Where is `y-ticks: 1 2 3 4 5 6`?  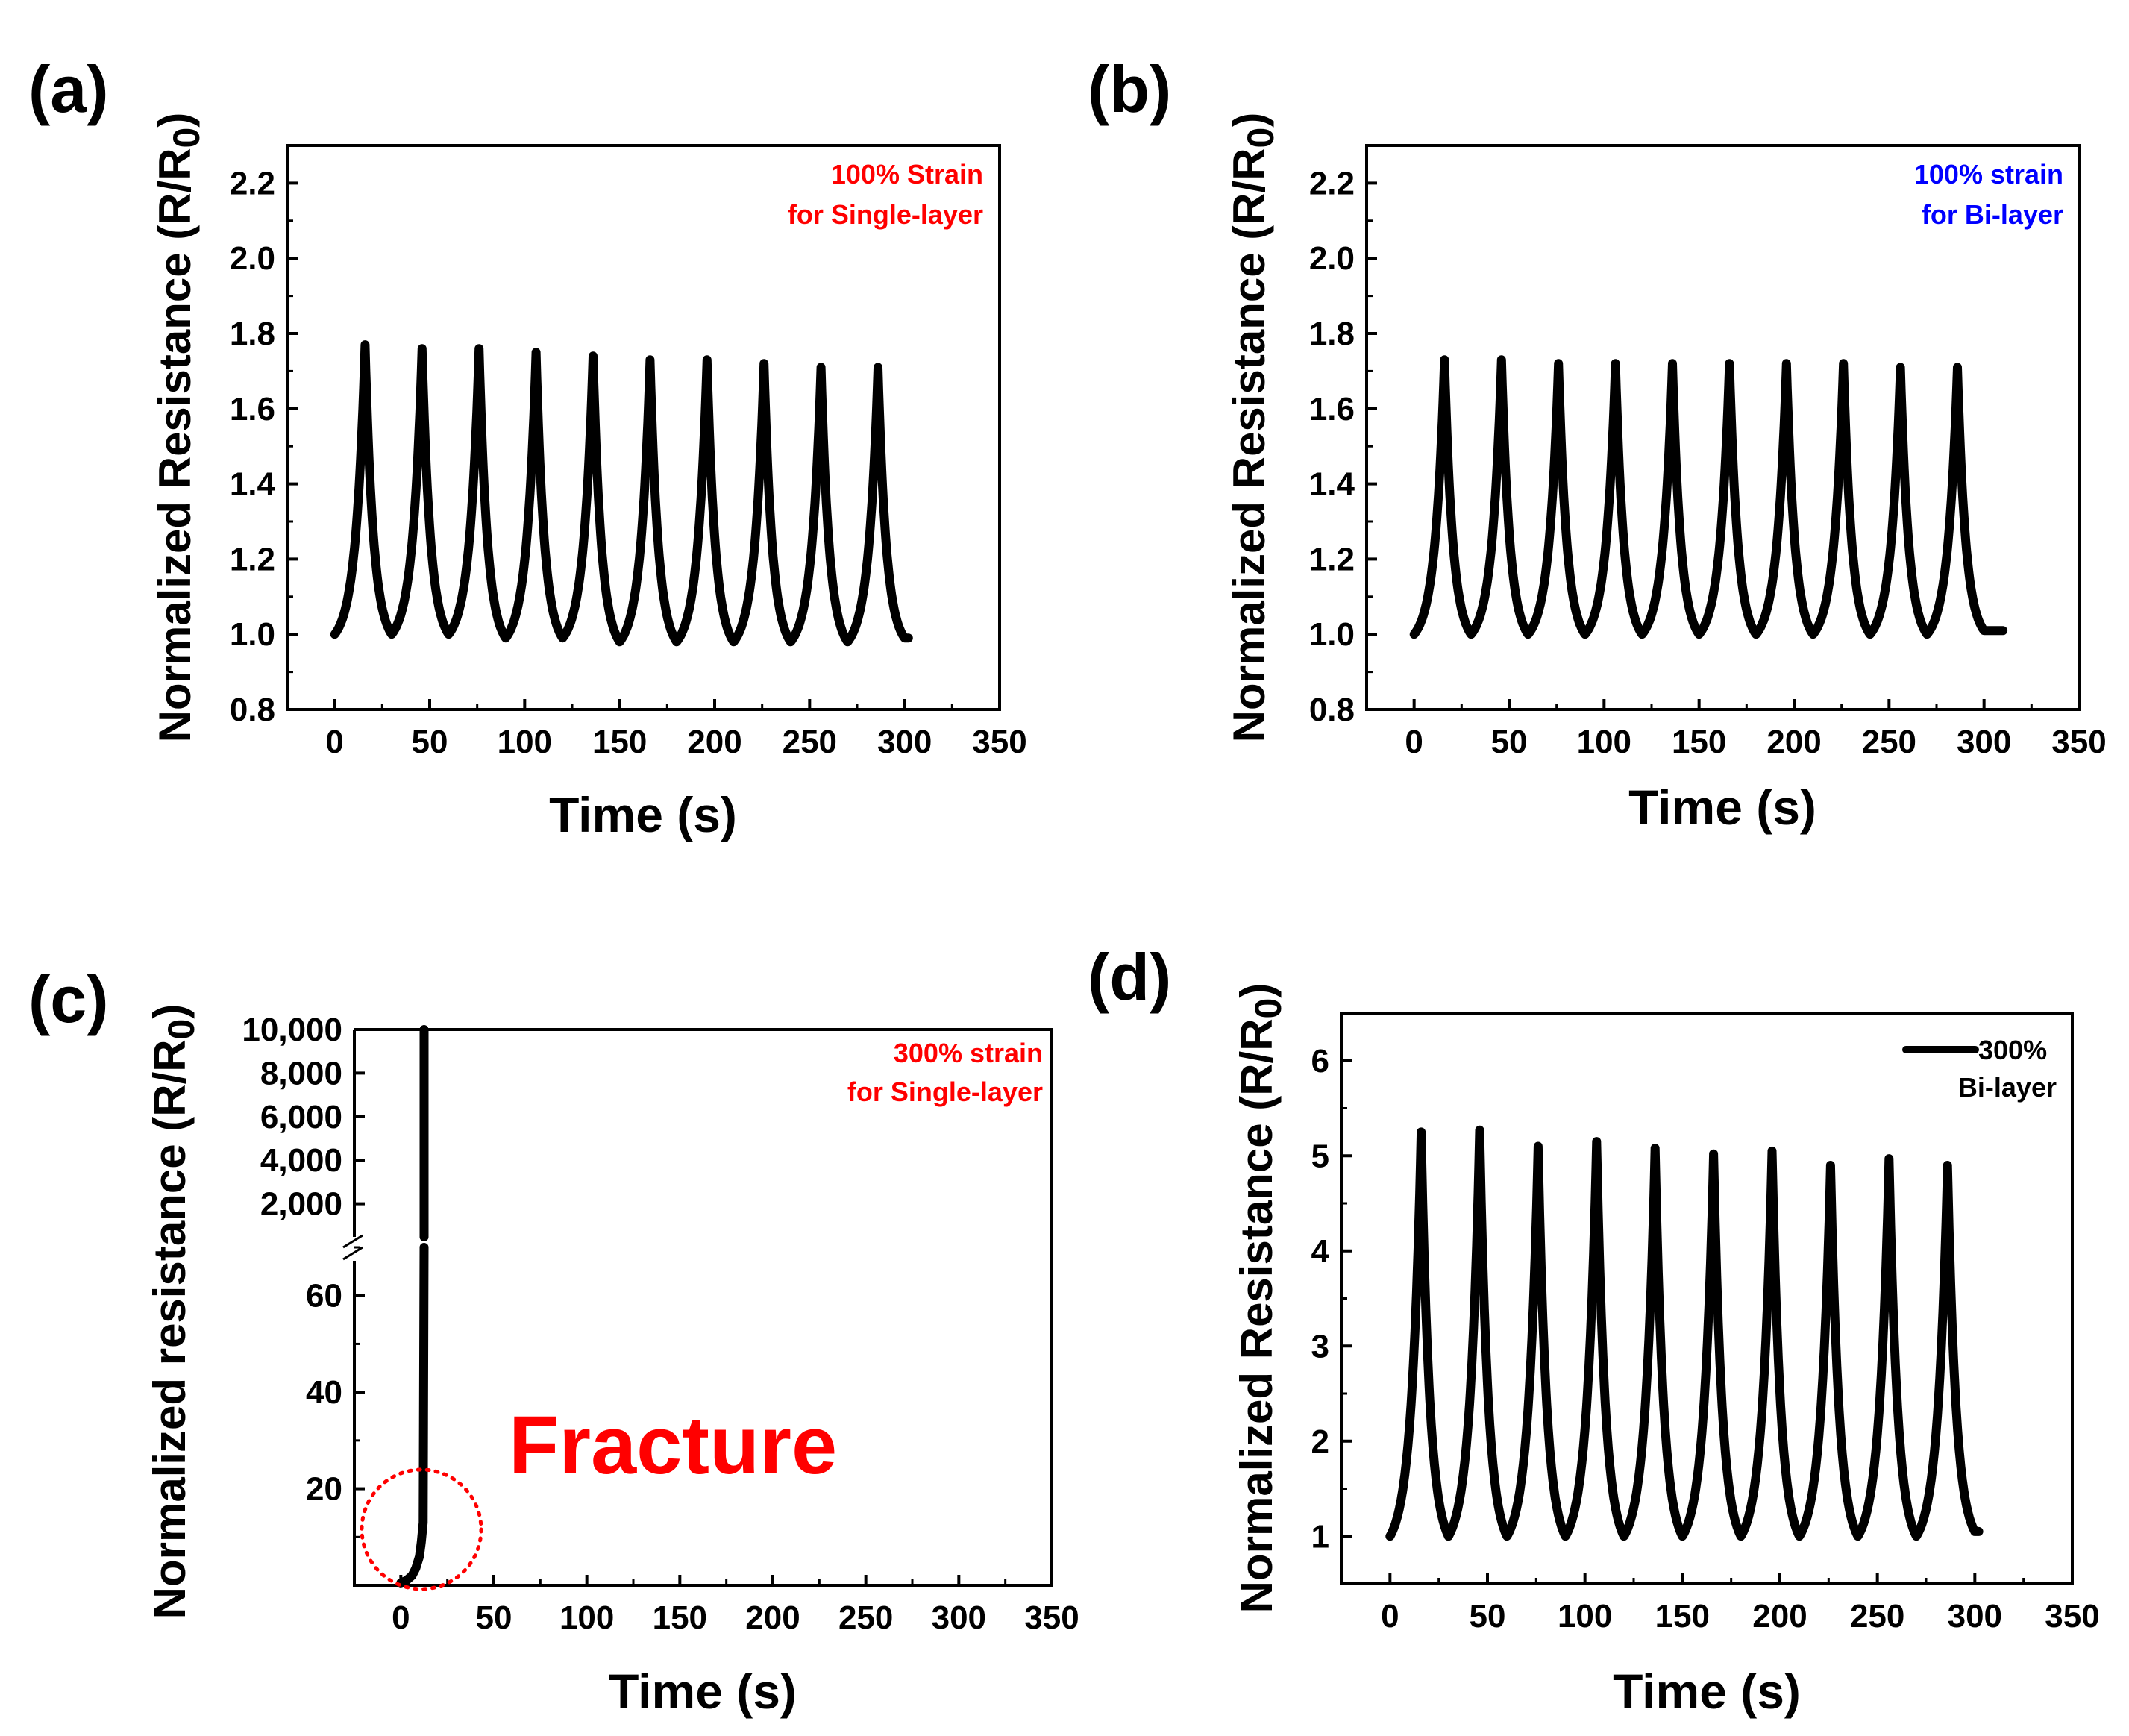 y-ticks: 1 2 3 4 5 6 is located at coordinates (1331, 1299).